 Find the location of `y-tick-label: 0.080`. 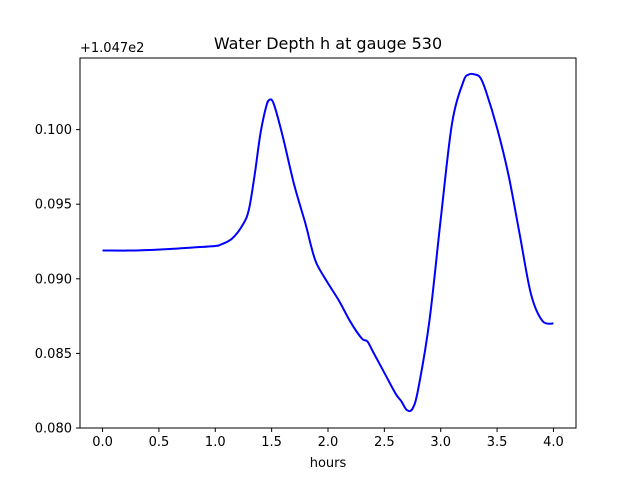

y-tick-label: 0.080 is located at coordinates (53, 429).